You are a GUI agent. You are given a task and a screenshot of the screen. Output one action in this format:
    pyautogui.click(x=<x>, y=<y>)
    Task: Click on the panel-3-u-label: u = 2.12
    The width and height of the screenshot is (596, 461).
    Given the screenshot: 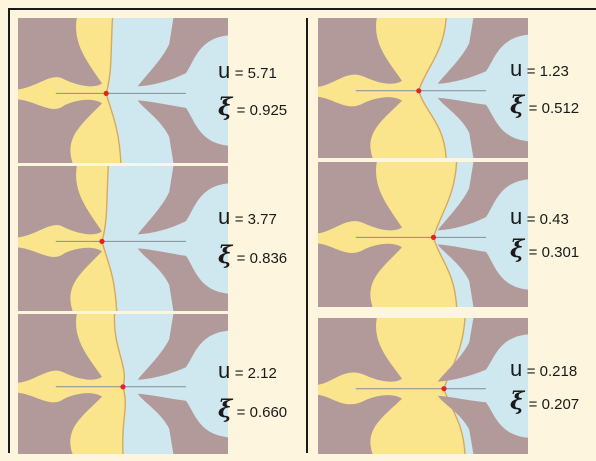 What is the action you would take?
    pyautogui.click(x=247, y=371)
    